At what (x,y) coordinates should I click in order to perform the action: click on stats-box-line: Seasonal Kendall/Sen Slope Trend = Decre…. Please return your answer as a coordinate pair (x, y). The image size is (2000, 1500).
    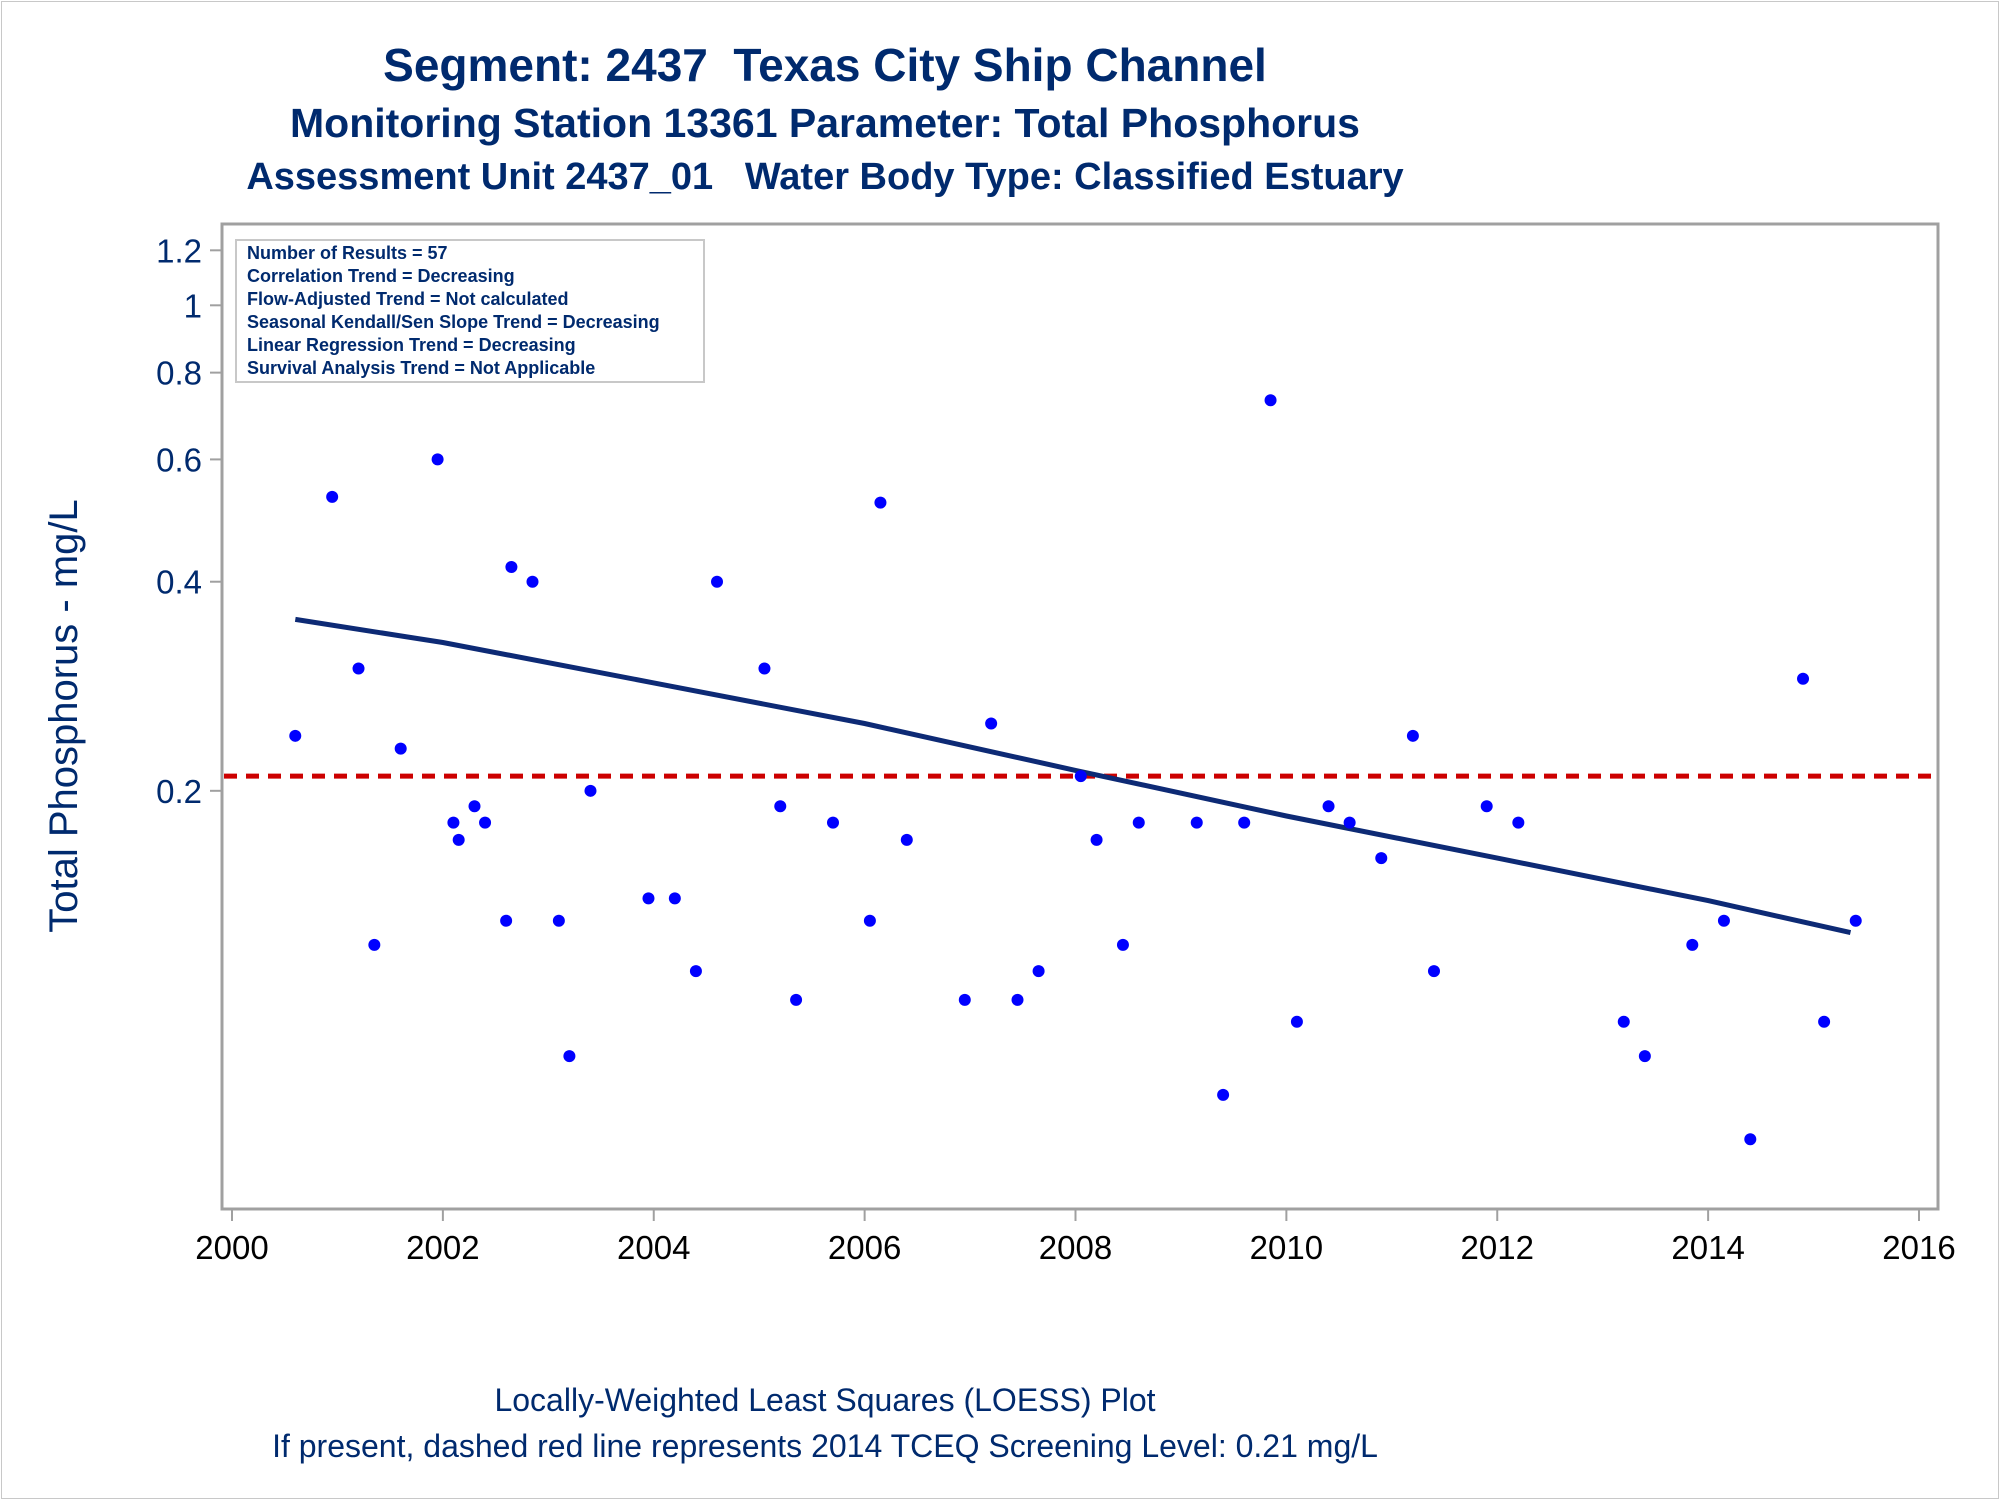
    Looking at the image, I should click on (453, 322).